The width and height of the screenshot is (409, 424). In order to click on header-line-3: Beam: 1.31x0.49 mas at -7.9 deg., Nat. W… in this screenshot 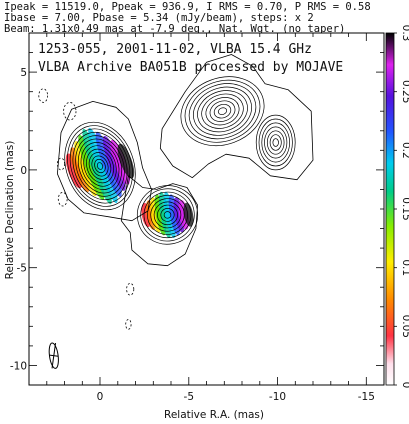, I will do `click(174, 29)`.